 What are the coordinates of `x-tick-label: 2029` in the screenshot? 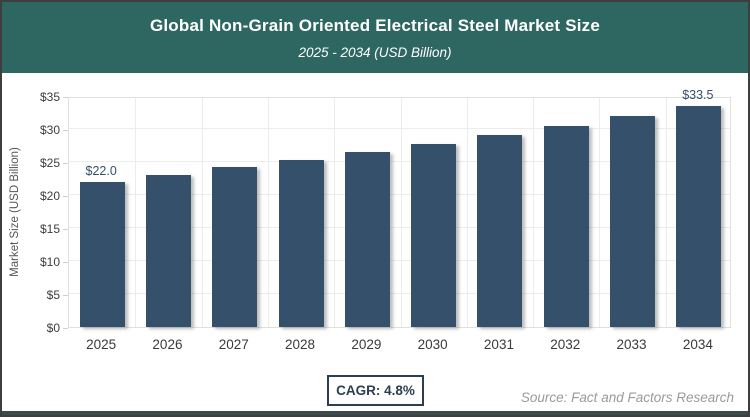 It's located at (366, 344).